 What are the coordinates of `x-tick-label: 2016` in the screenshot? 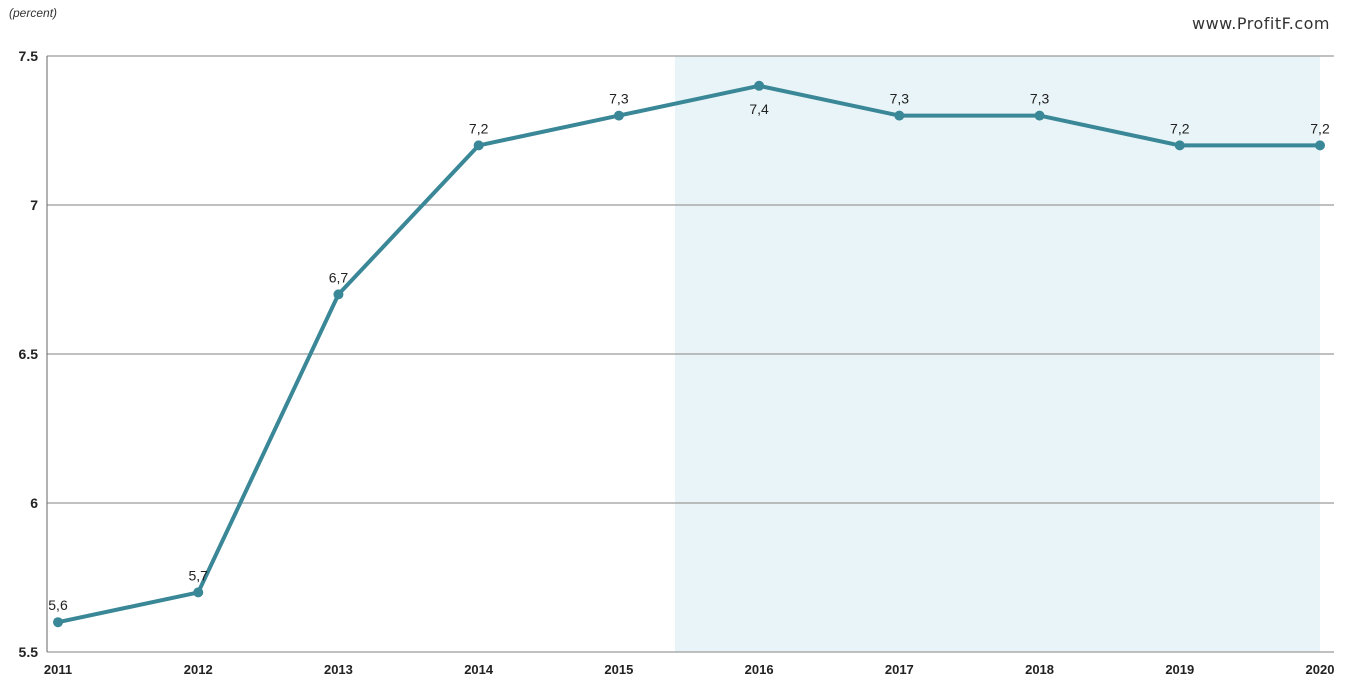 It's located at (759, 669).